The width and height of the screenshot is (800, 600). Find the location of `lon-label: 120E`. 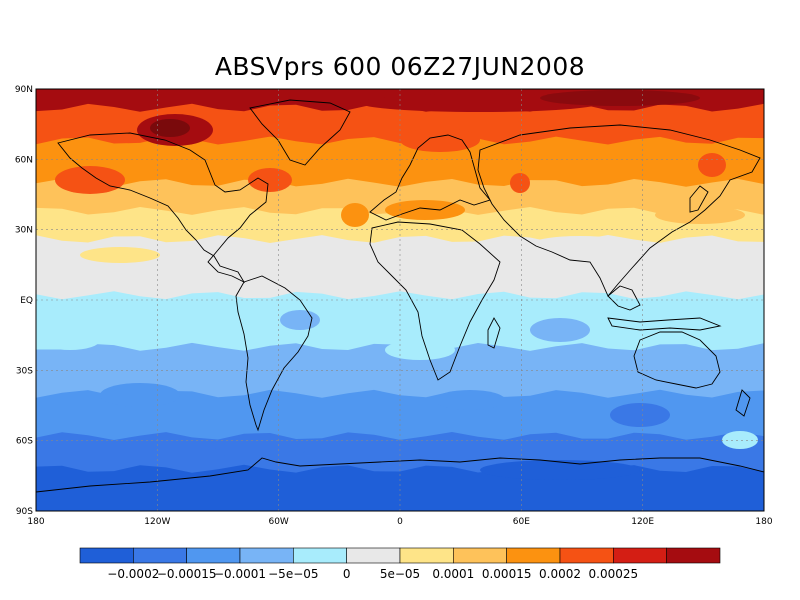

lon-label: 120E is located at coordinates (642, 522).